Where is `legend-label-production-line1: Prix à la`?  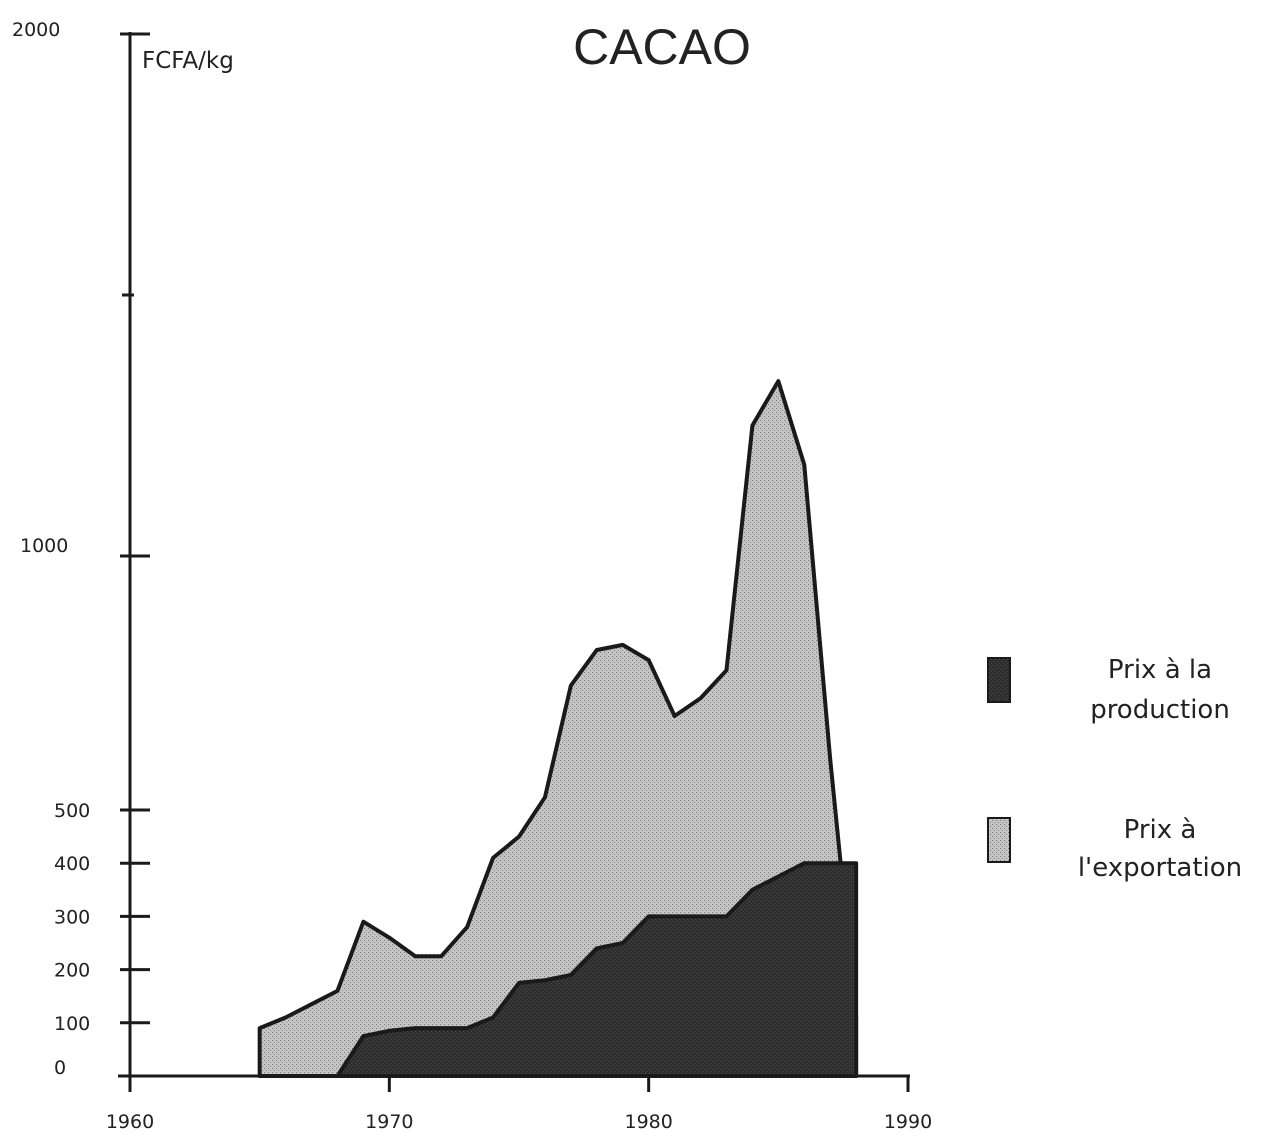 legend-label-production-line1: Prix à la is located at coordinates (1160, 670).